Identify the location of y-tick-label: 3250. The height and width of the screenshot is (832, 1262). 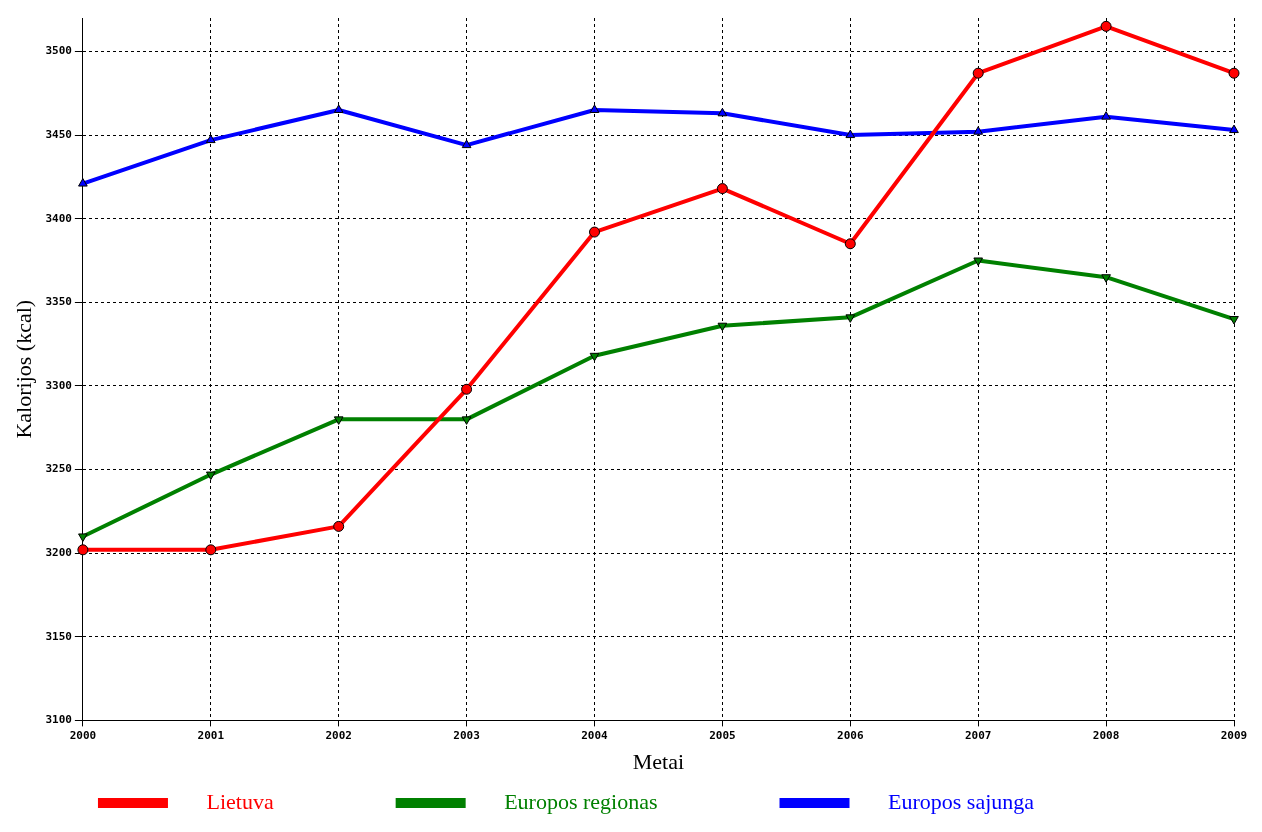
(58, 469).